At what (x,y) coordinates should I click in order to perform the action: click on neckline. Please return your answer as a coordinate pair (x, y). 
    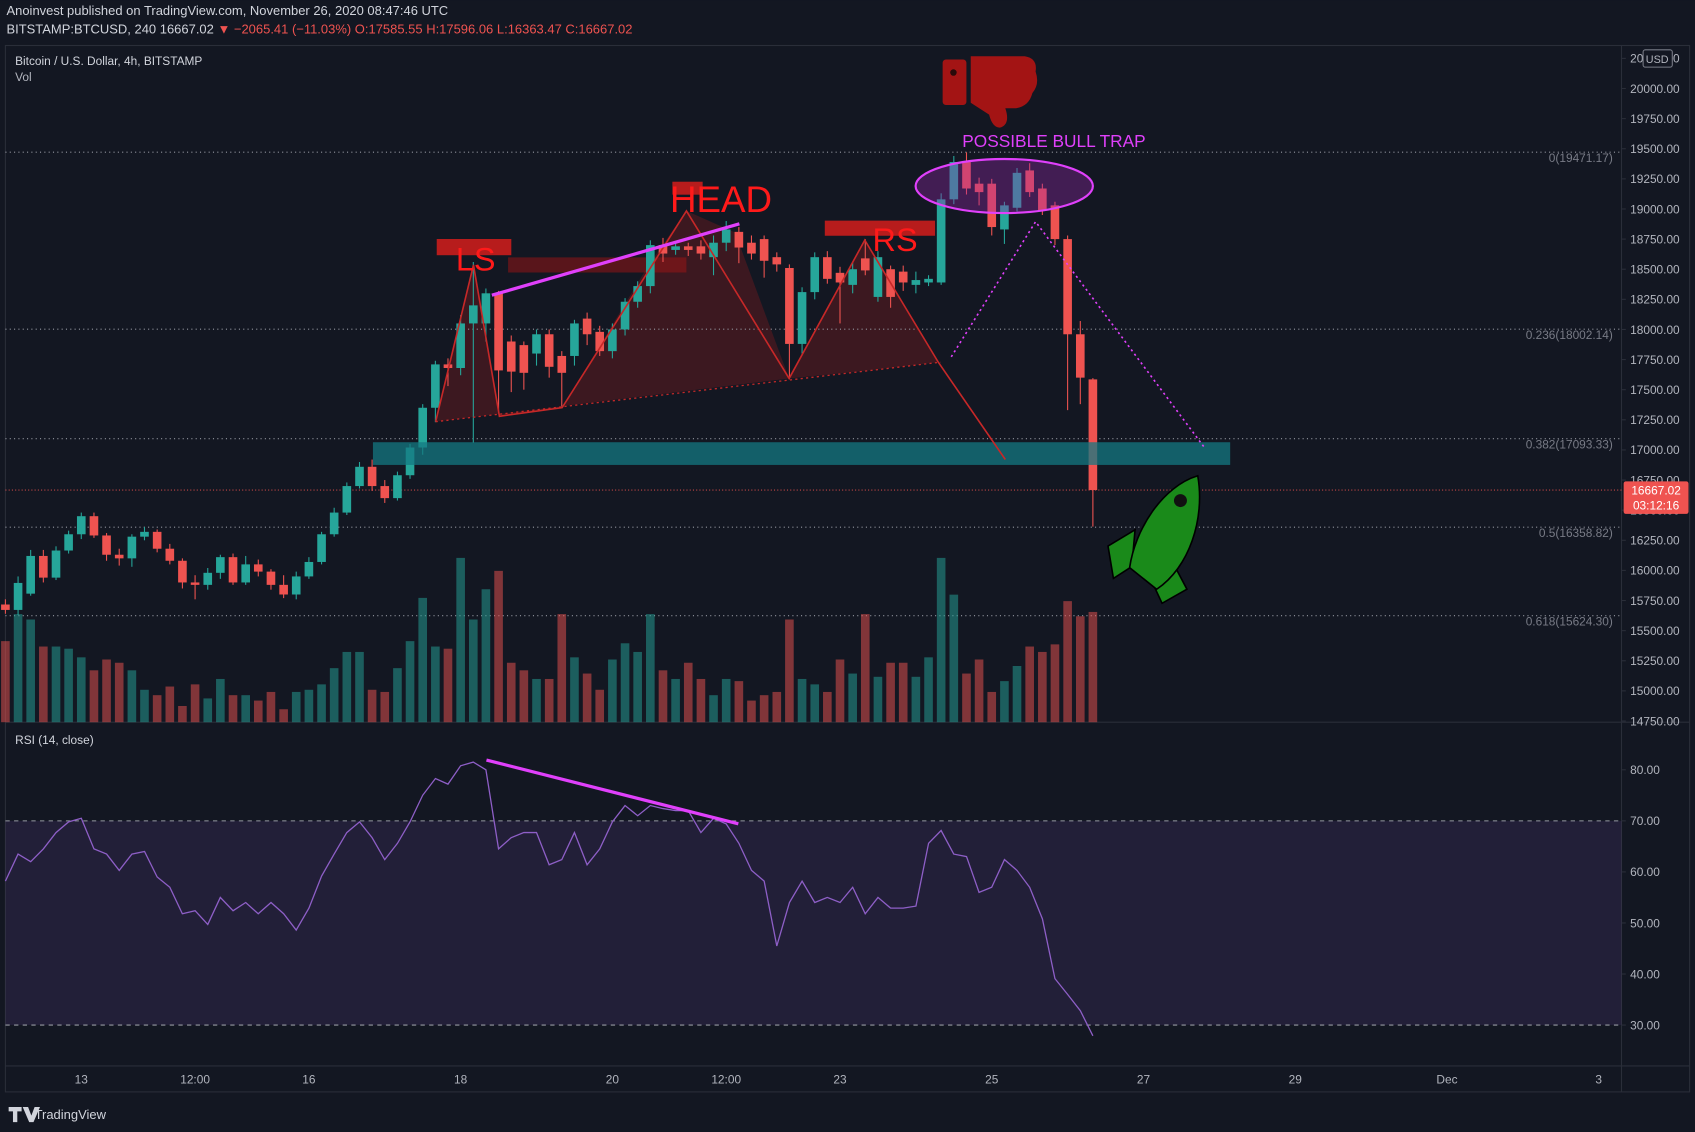
    Looking at the image, I should click on (688, 392).